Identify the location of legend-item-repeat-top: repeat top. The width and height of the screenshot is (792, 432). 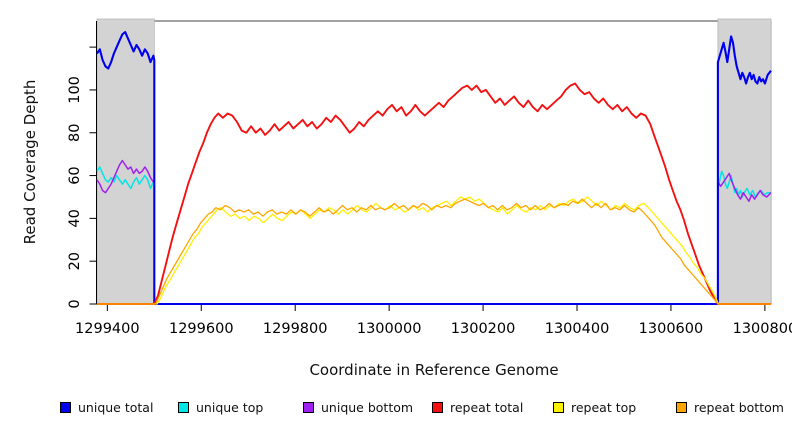
(594, 407).